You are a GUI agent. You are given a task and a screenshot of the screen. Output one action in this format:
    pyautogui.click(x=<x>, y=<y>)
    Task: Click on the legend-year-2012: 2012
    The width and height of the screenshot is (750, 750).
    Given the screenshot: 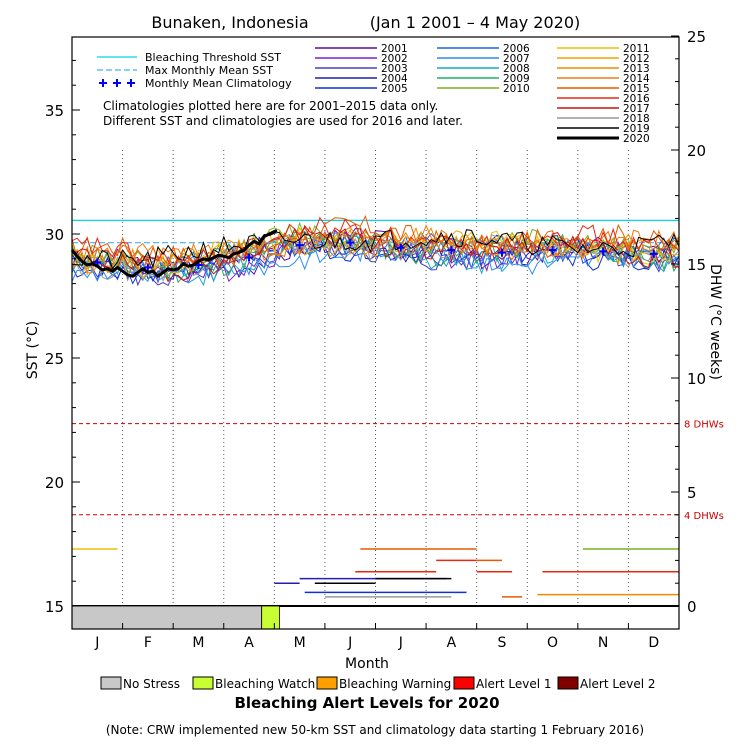 What is the action you would take?
    pyautogui.click(x=636, y=59)
    